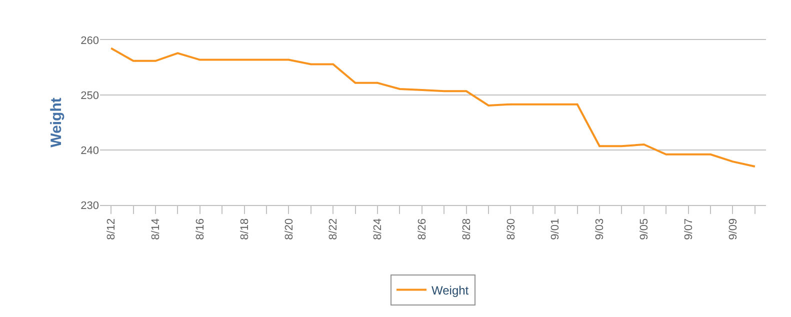  I want to click on legend-label: Weight, so click(451, 290).